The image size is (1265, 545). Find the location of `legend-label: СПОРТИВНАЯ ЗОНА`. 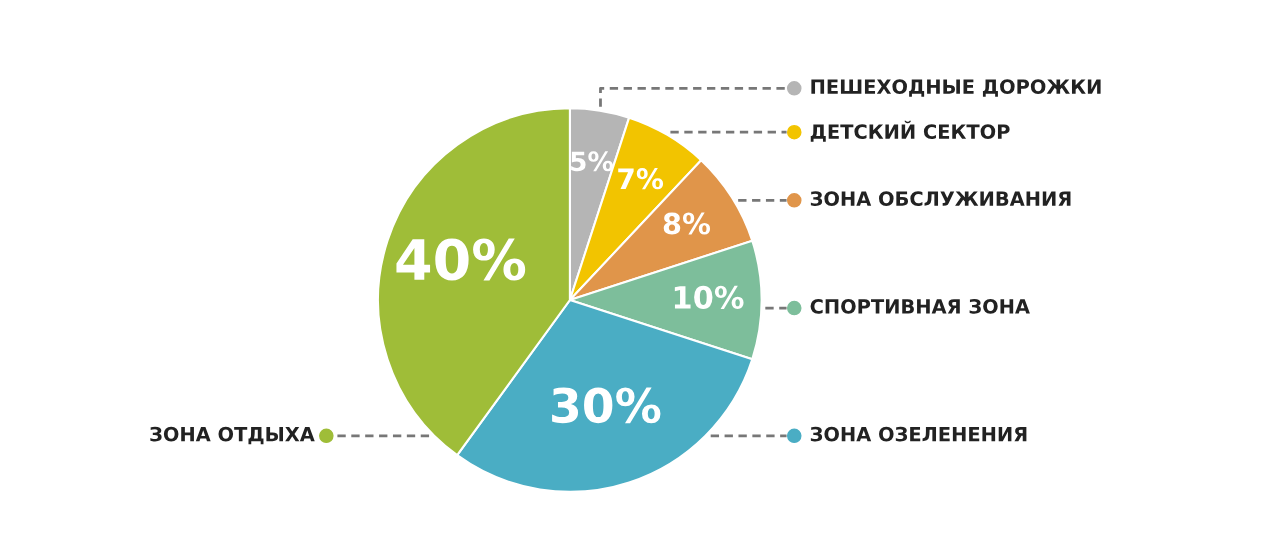

legend-label: СПОРТИВНАЯ ЗОНА is located at coordinates (920, 306).